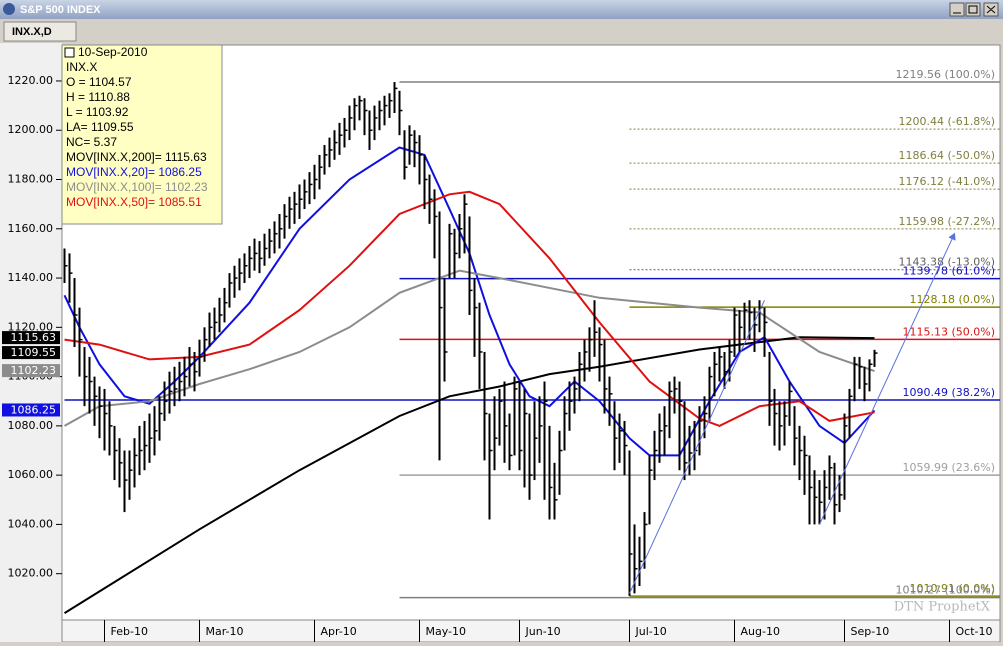  Describe the element at coordinates (134, 172) in the screenshot. I see `info-line: MOV[INX.X,20]= 1086.25` at that location.